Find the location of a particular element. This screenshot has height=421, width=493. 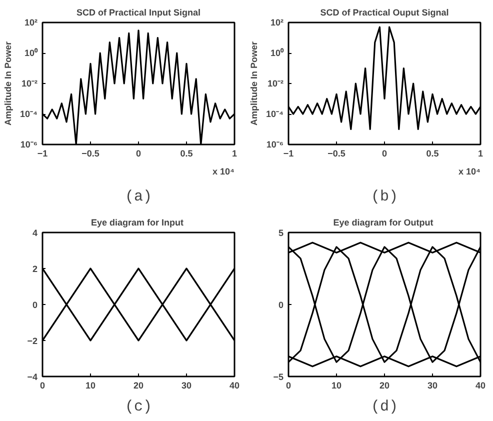

chart-title: SCD of Practical Ouput Signal is located at coordinates (384, 13).